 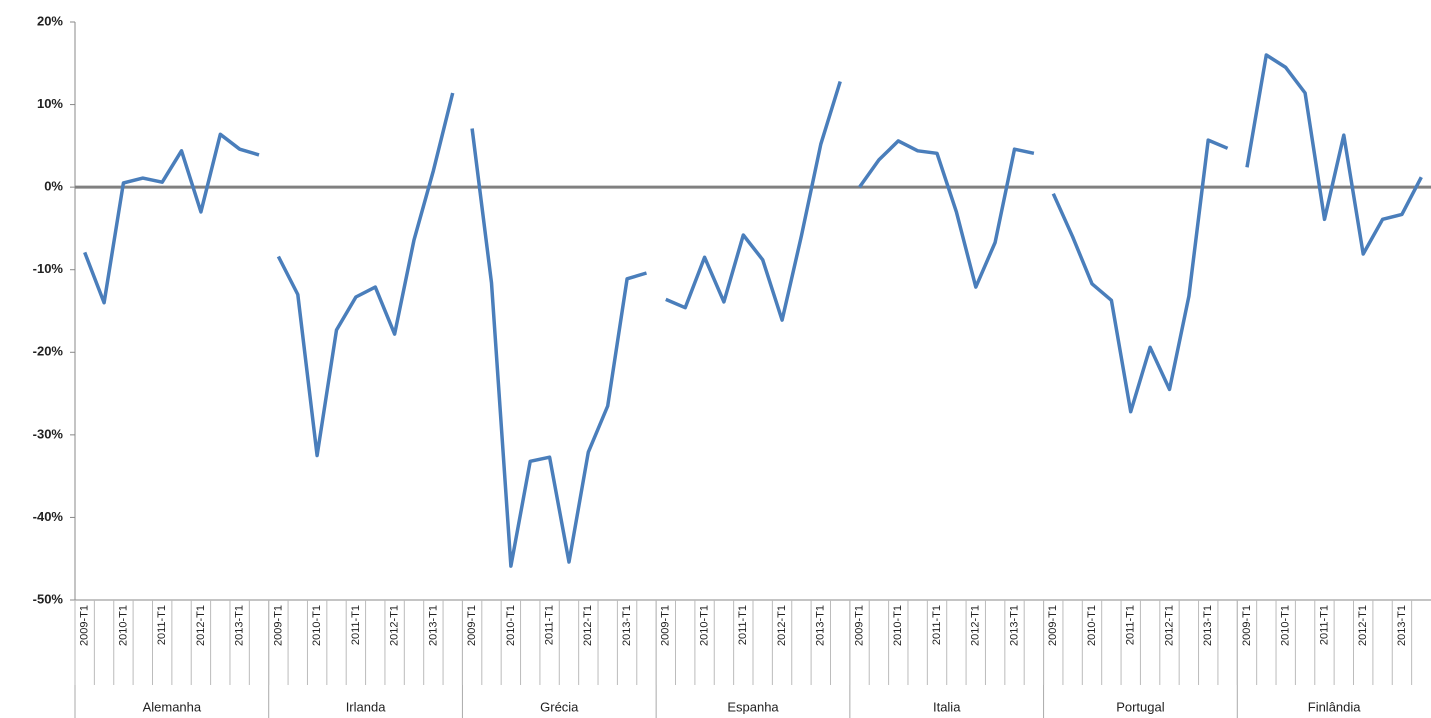 What do you see at coordinates (1140, 706) in the screenshot?
I see `group-label: Portugal` at bounding box center [1140, 706].